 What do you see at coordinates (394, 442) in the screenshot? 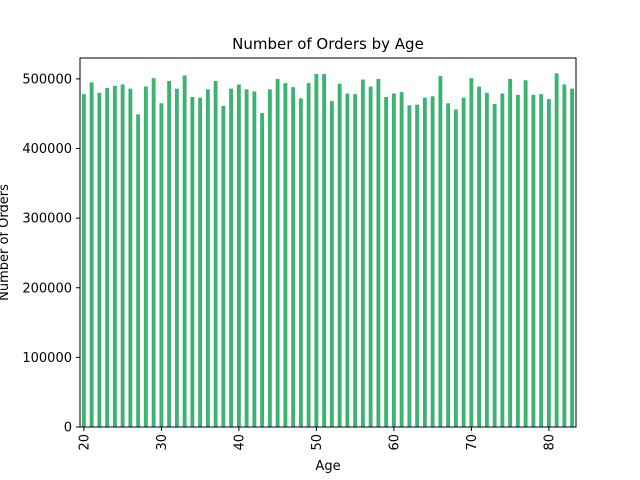
I see `x-tick-label: 60` at bounding box center [394, 442].